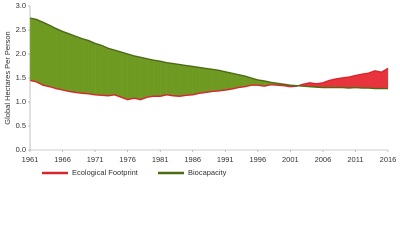  Describe the element at coordinates (105, 172) in the screenshot. I see `legend-label: Ecological Footprint` at that location.